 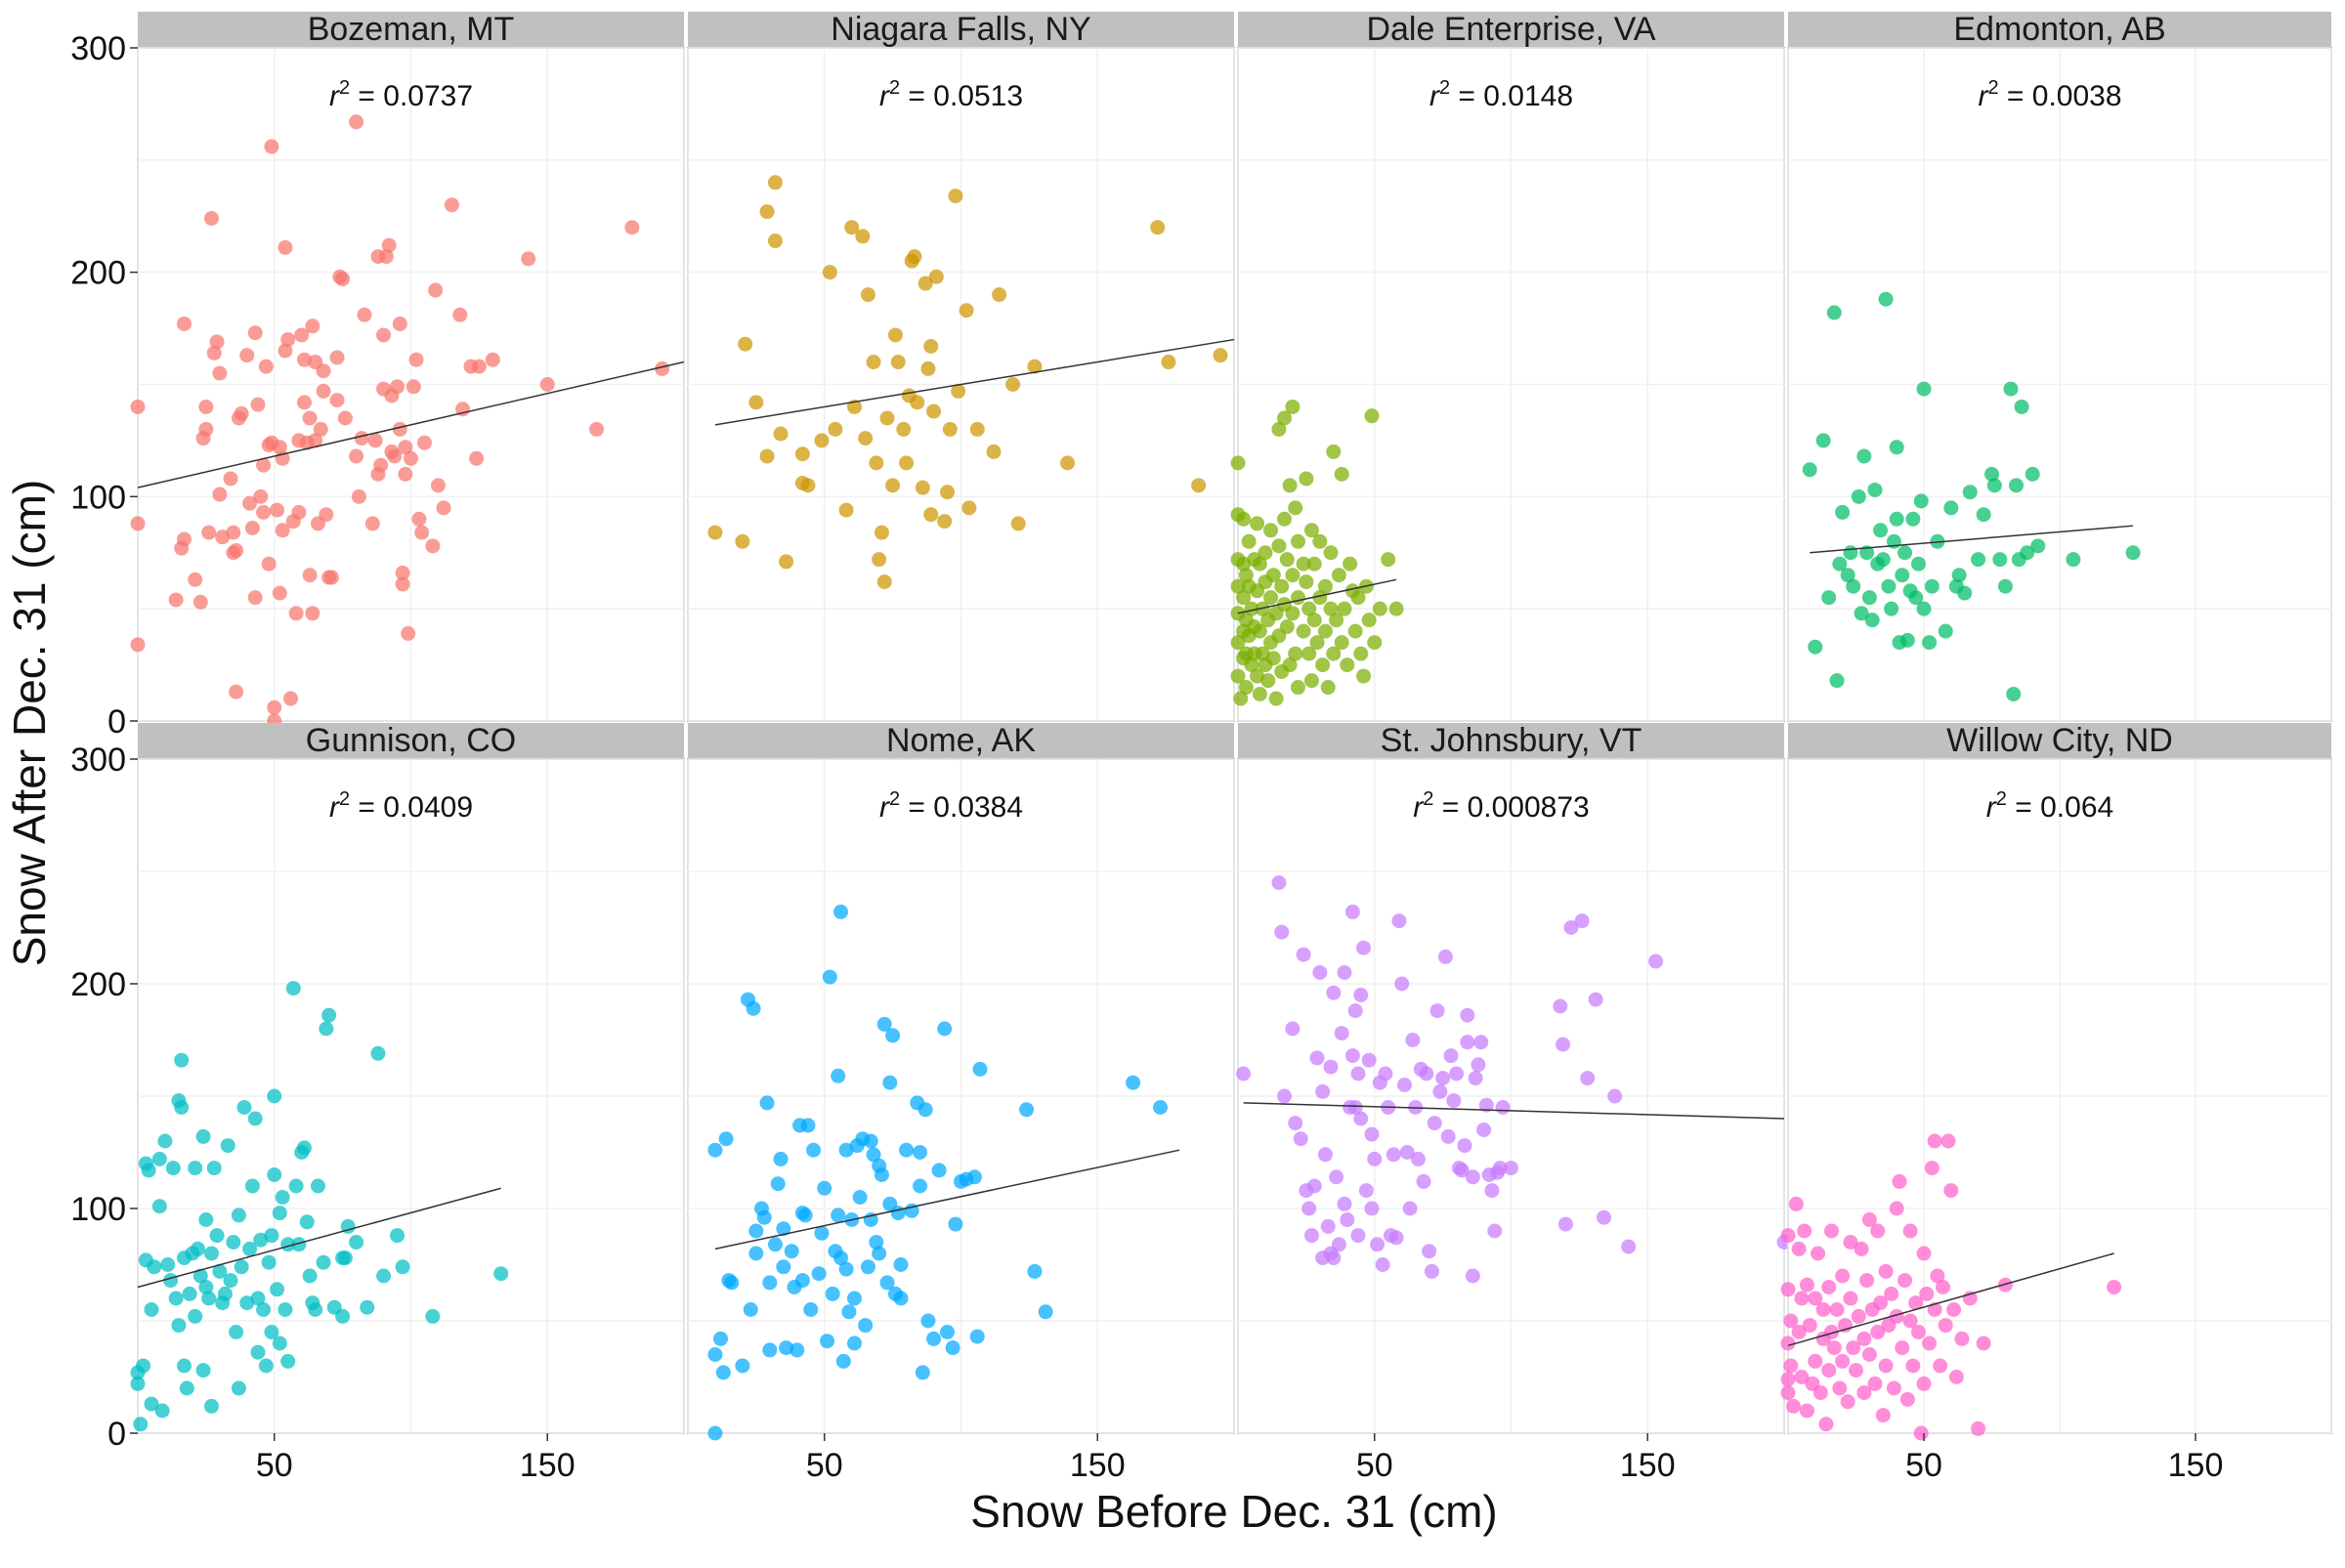 I want to click on fit-line, so click(x=411, y=424).